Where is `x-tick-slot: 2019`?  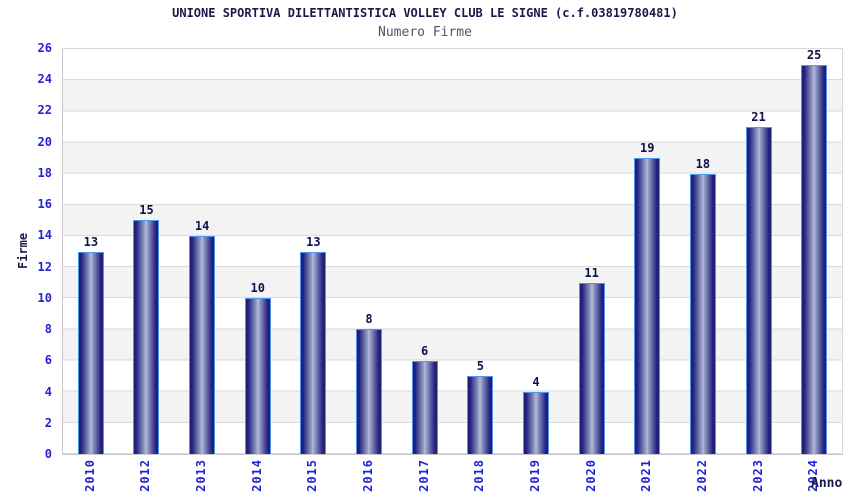 x-tick-slot: 2019 is located at coordinates (535, 479).